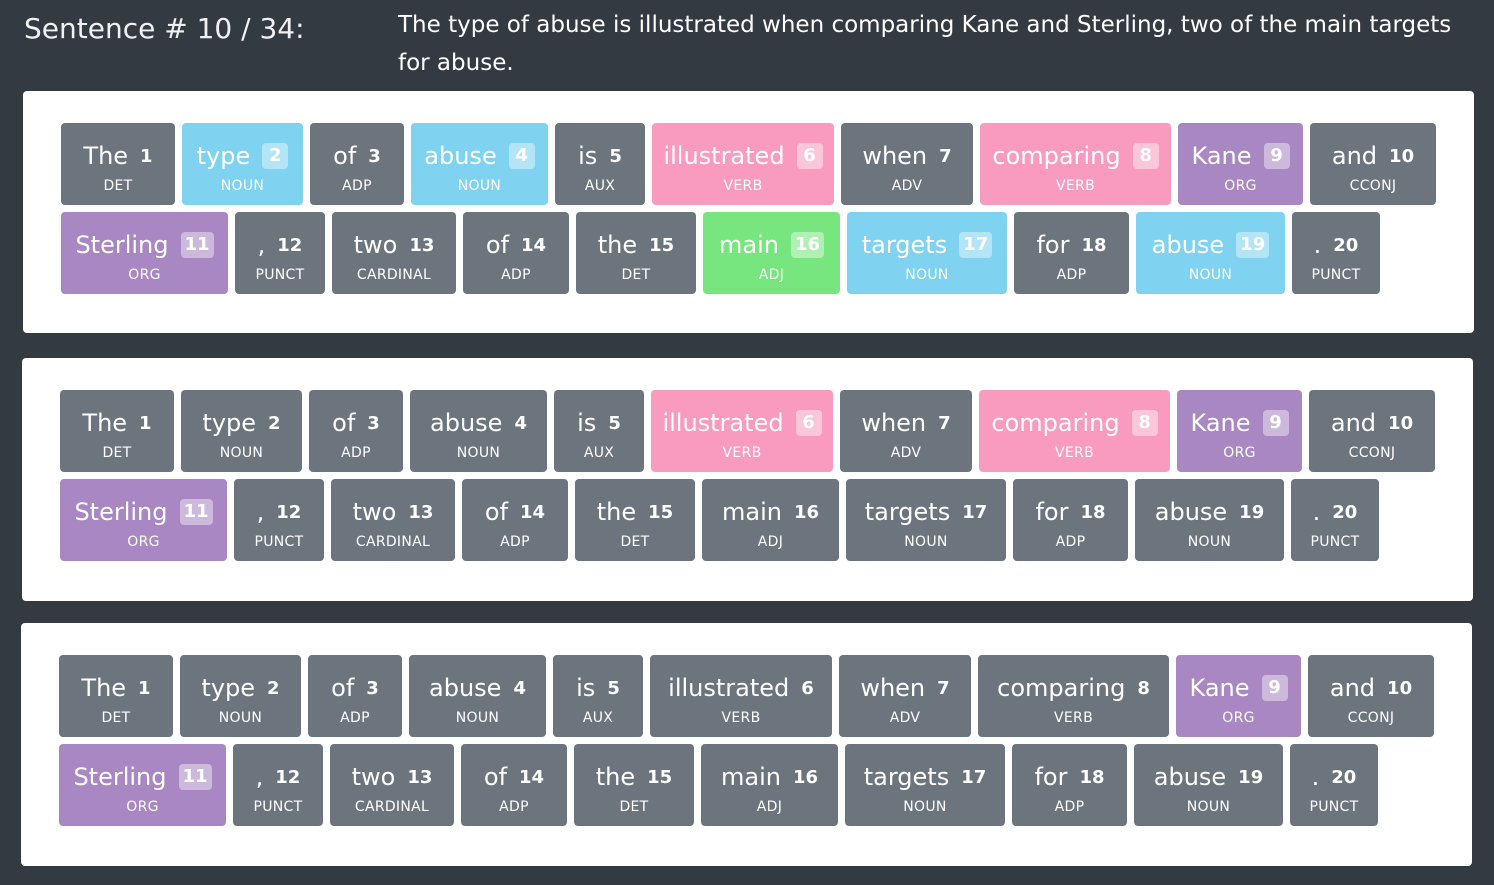 This screenshot has height=885, width=1494. Describe the element at coordinates (1055, 423) in the screenshot. I see `token-word: comparing` at that location.